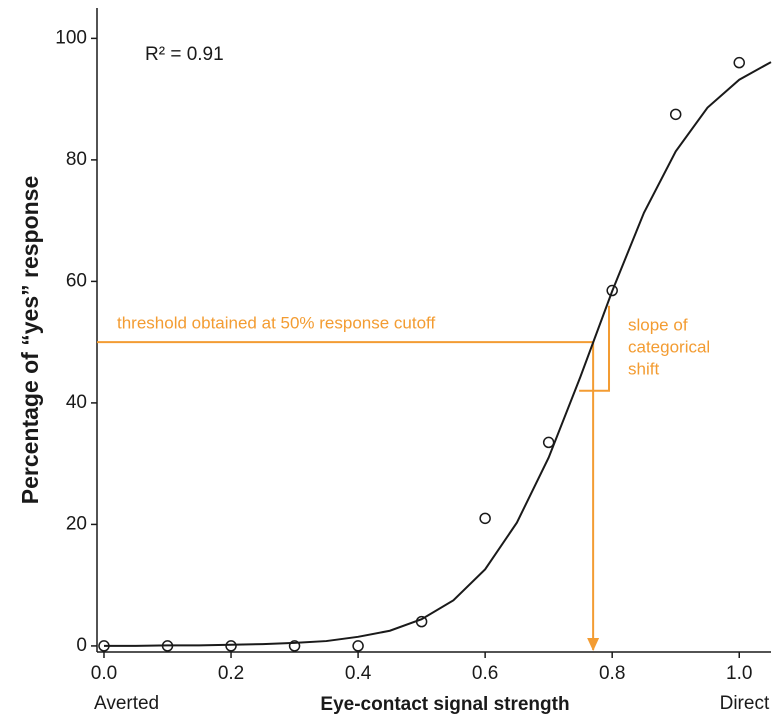  I want to click on x-end-label: Averted, so click(126, 703).